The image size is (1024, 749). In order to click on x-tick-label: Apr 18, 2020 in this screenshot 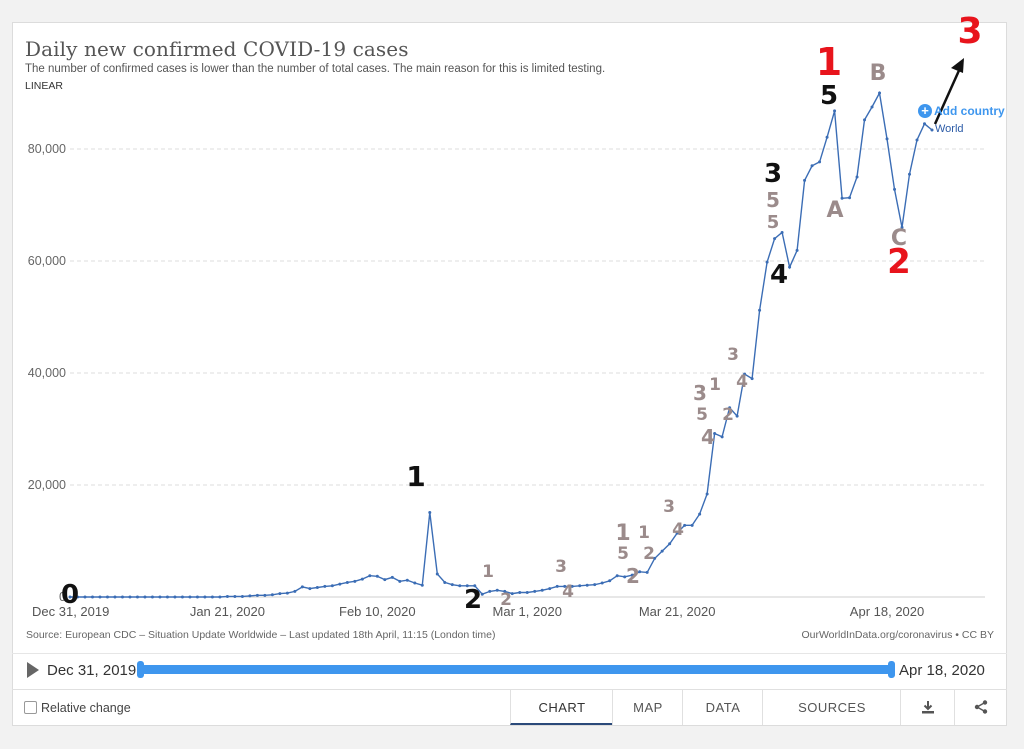, I will do `click(887, 611)`.